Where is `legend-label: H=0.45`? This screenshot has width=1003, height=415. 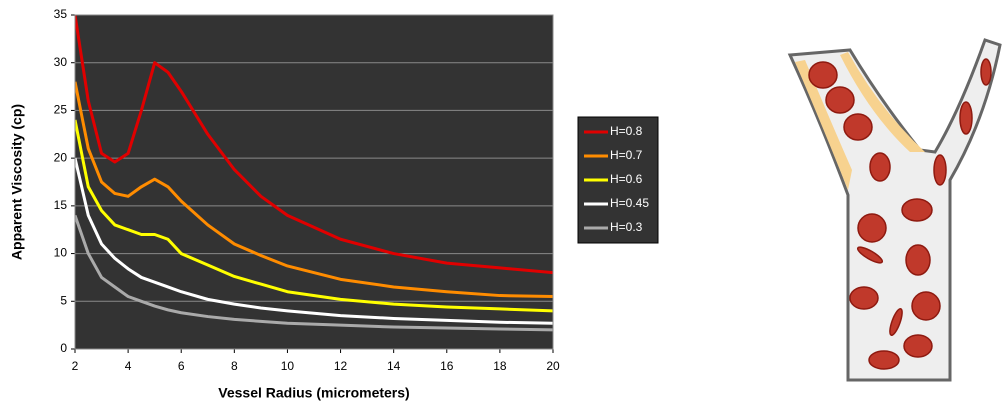
legend-label: H=0.45 is located at coordinates (629, 203).